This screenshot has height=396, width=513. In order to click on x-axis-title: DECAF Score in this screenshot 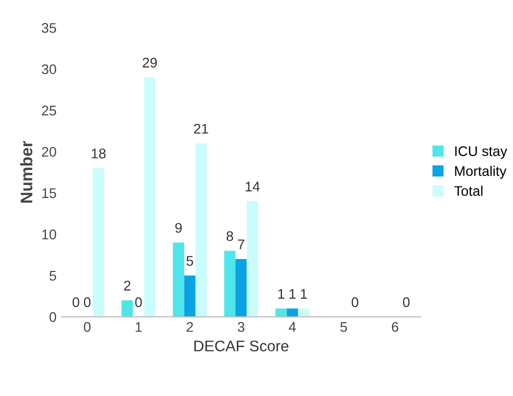, I will do `click(241, 346)`.